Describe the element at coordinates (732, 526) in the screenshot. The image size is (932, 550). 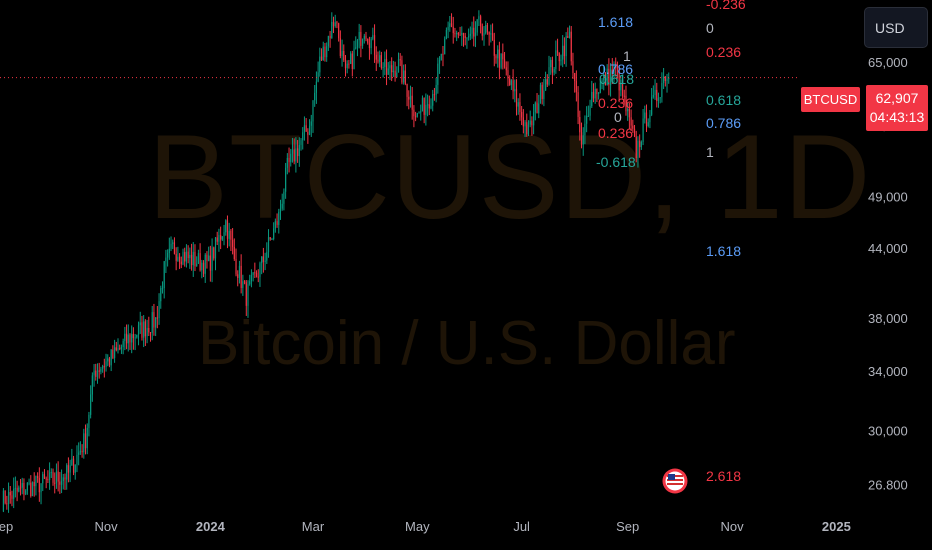
I see `time-tick-label: Nov` at that location.